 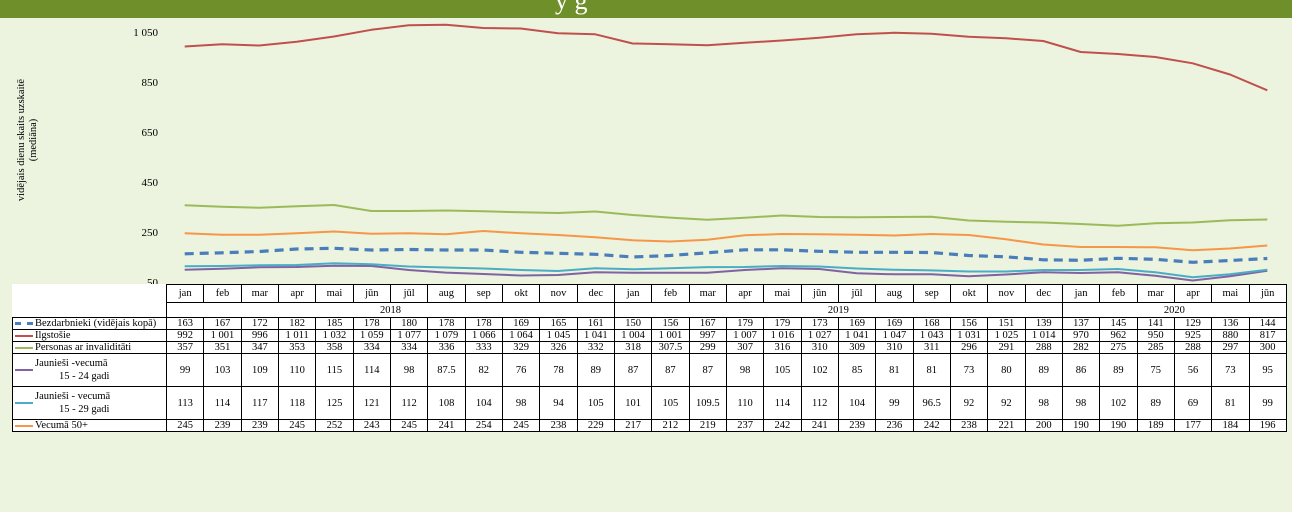 I want to click on data-cell: 156, so click(x=670, y=323).